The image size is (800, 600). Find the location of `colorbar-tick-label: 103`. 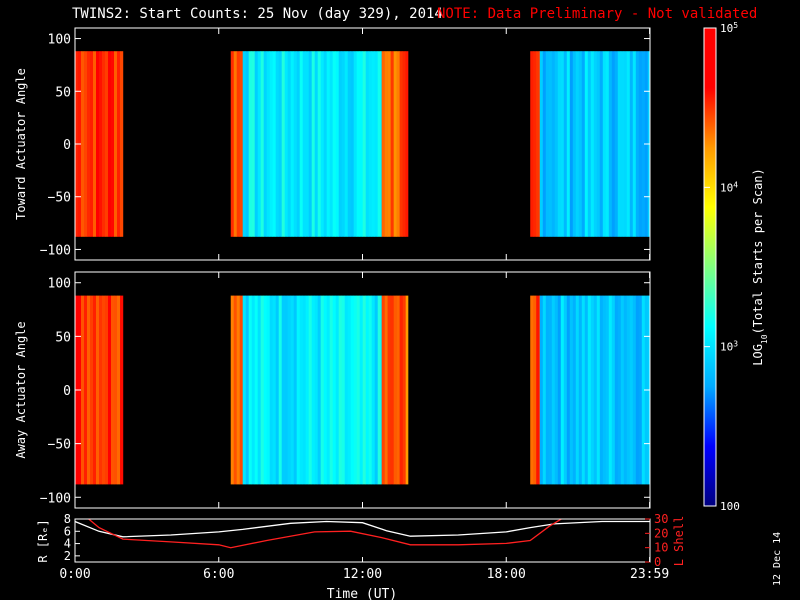

colorbar-tick-label: 103 is located at coordinates (729, 346).